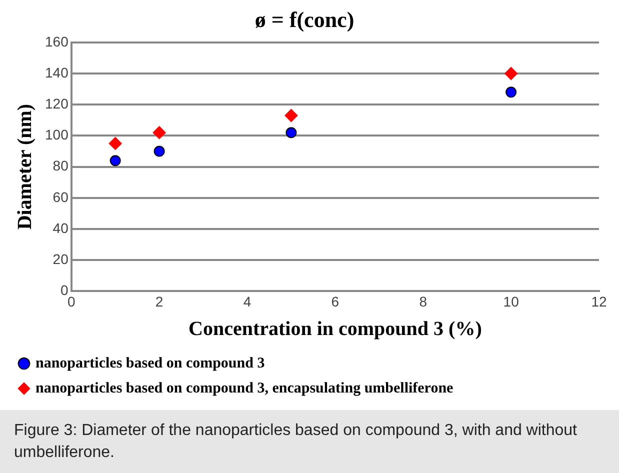 This screenshot has height=473, width=619. I want to click on legend-label: nanoparticles based on compound 3, encapsulating umbelliferone, so click(245, 388).